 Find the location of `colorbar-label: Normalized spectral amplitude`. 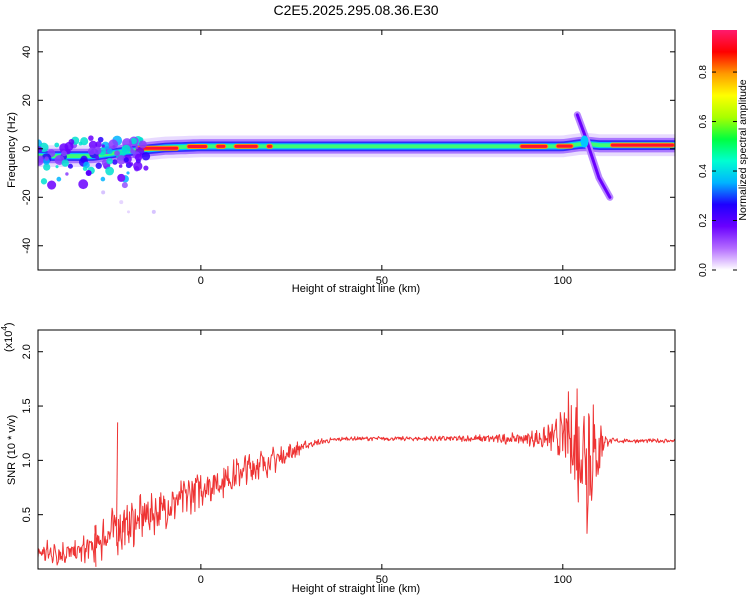

colorbar-label: Normalized spectral amplitude is located at coordinates (743, 149).